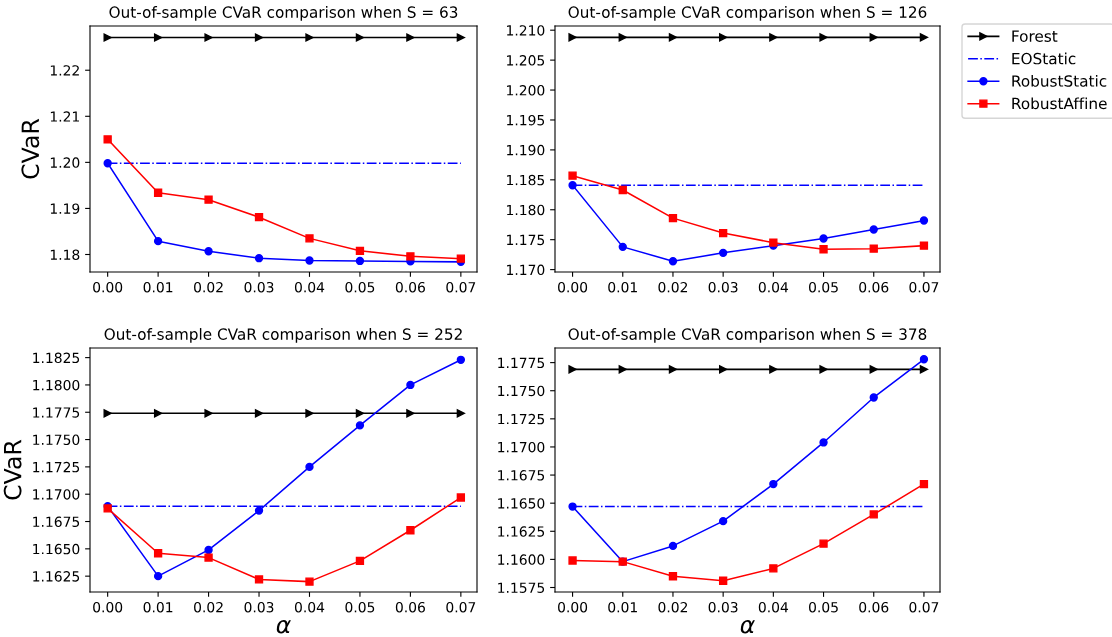 Image resolution: width=1112 pixels, height=637 pixels. I want to click on y-tick-label: 1.180, so click(526, 210).